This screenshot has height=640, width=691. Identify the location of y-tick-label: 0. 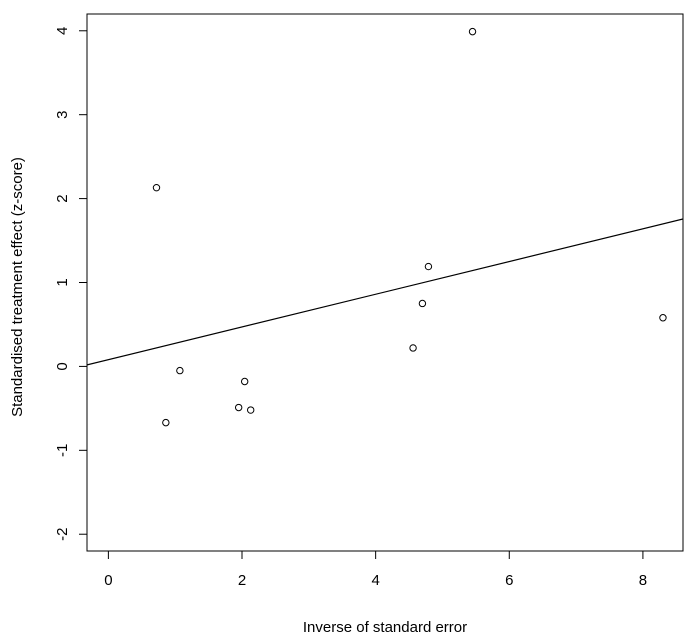
(62, 366).